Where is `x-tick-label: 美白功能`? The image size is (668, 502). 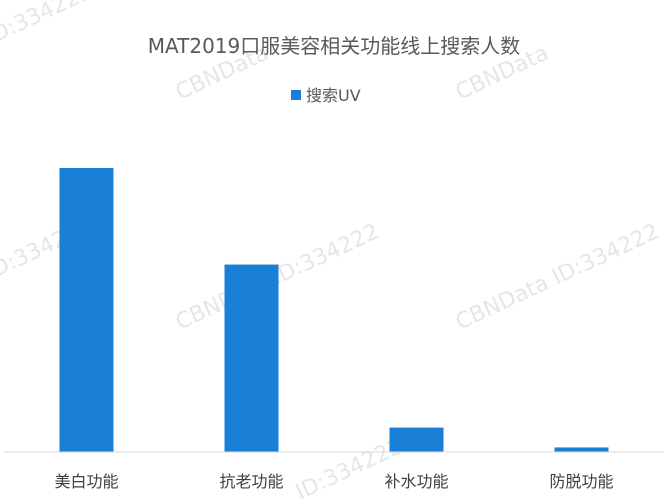 x-tick-label: 美白功能 is located at coordinates (86, 481).